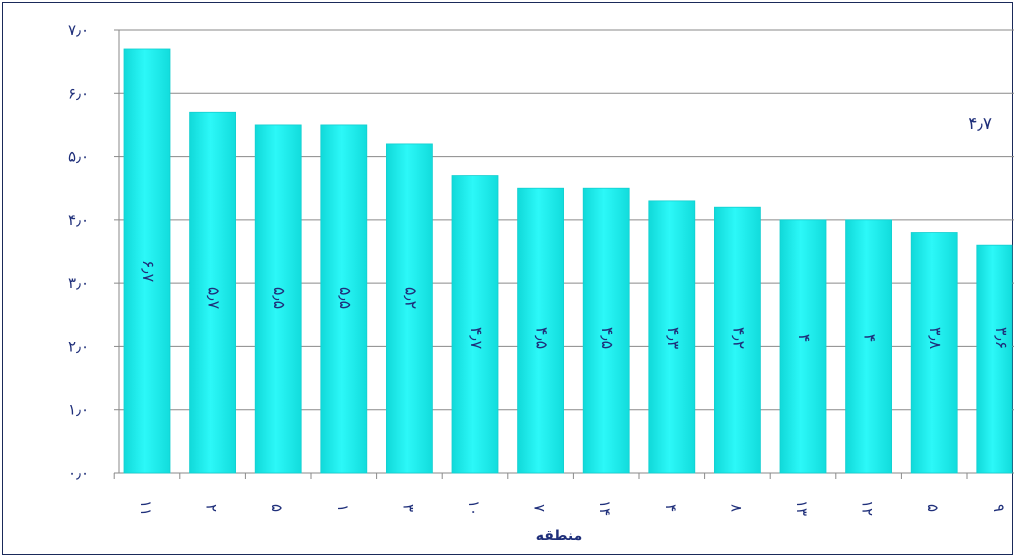  I want to click on x-tick-label: ۱۲, so click(868, 508).